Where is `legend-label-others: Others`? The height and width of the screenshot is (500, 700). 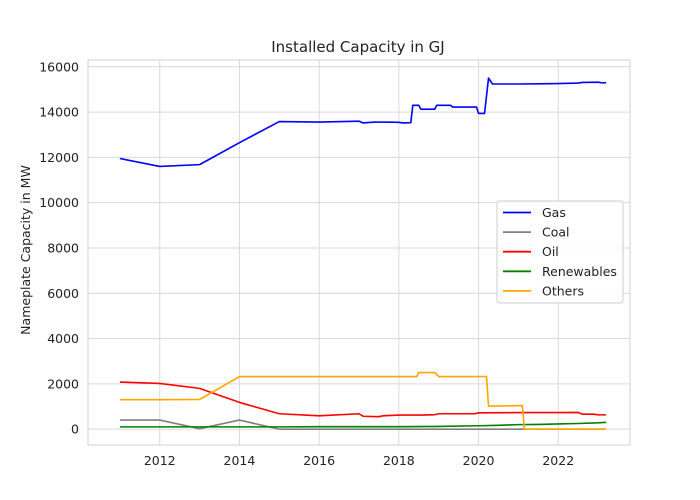
legend-label-others: Others is located at coordinates (563, 290).